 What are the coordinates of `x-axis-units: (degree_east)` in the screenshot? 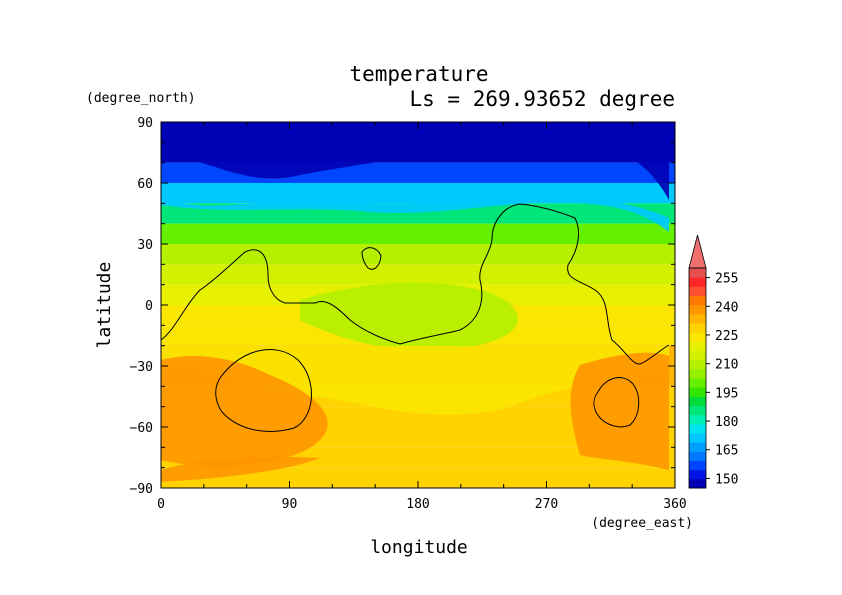 It's located at (642, 523).